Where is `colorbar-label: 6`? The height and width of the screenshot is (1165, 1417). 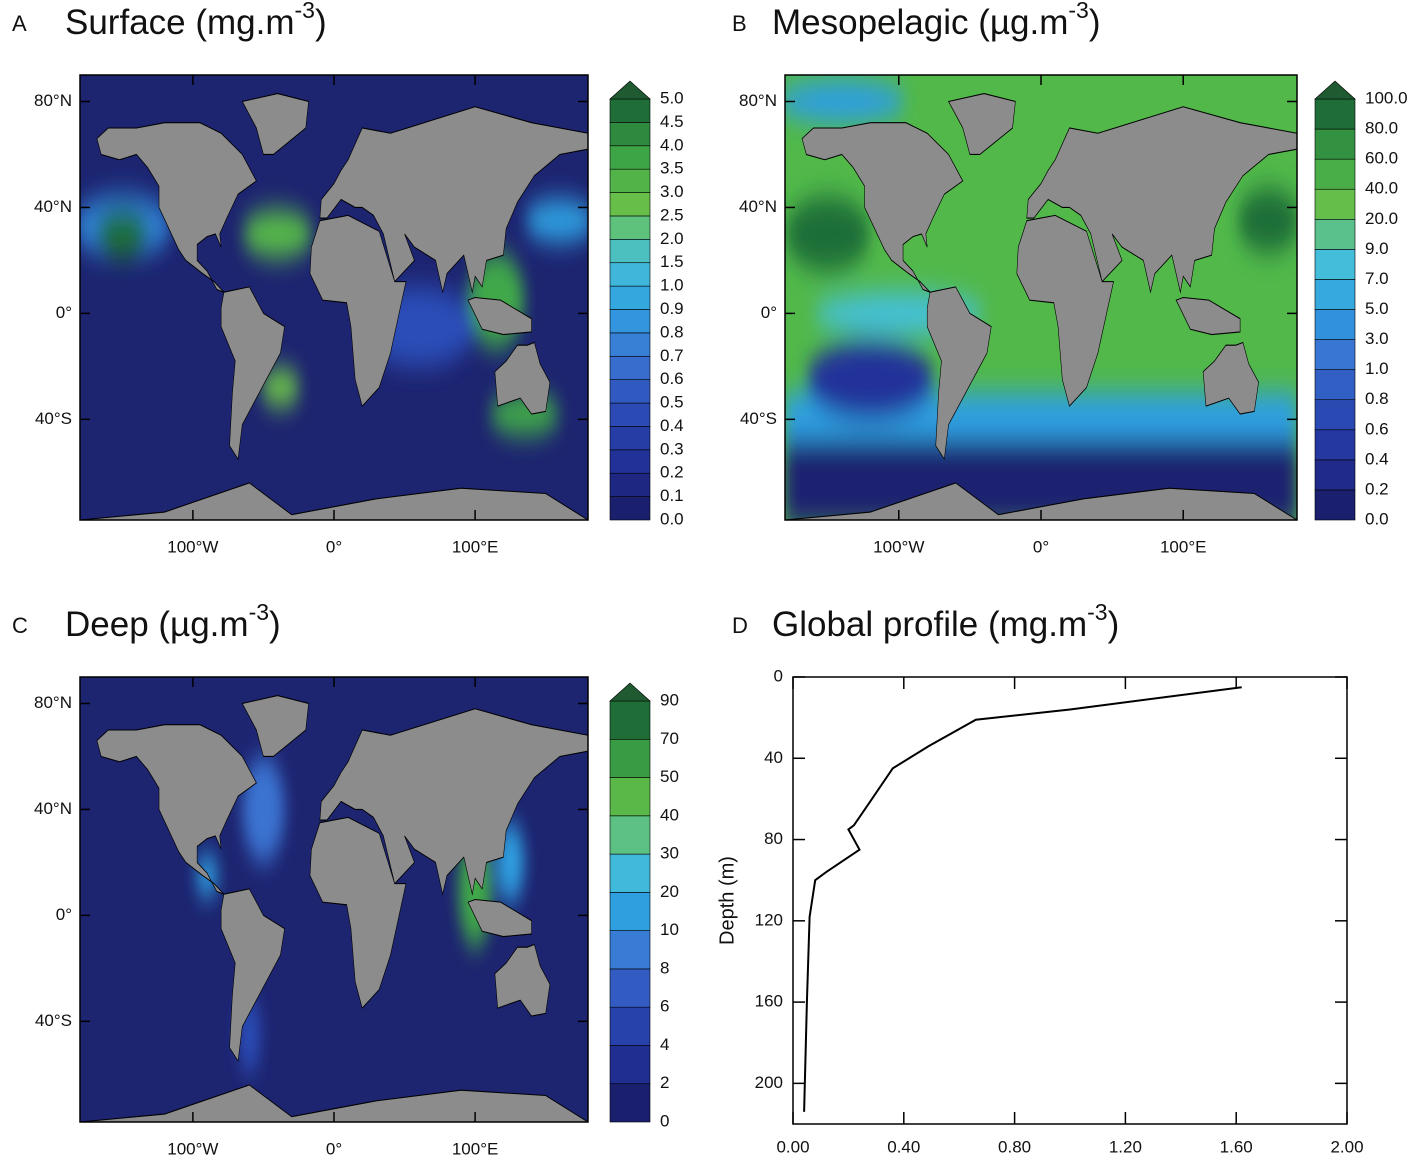 colorbar-label: 6 is located at coordinates (664, 1006).